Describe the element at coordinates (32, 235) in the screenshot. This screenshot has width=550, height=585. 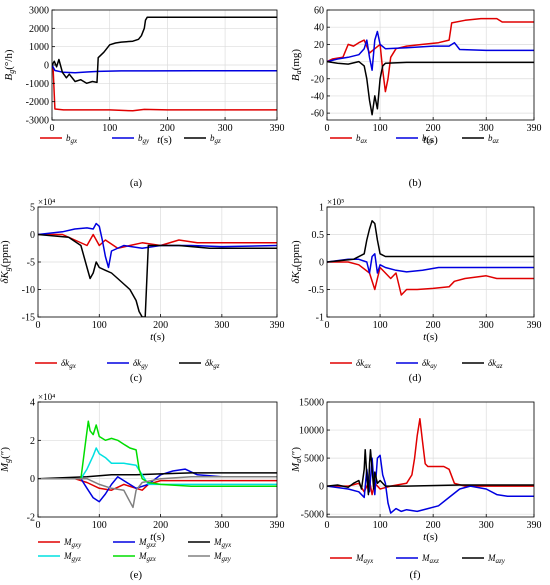
I see `y-tick-label-1: 0` at that location.